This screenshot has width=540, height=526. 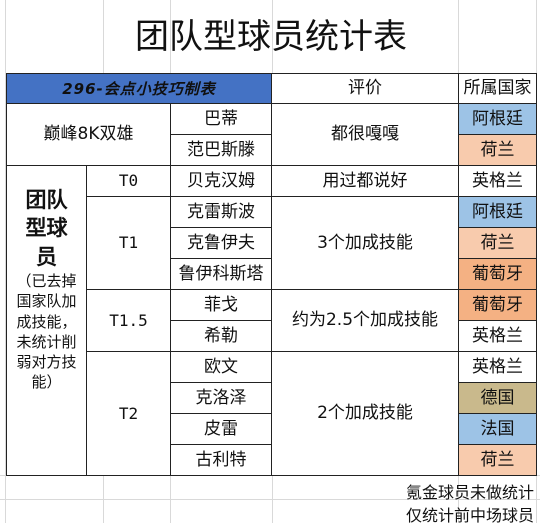 What do you see at coordinates (128, 320) in the screenshot?
I see `tier-label: T1.5` at bounding box center [128, 320].